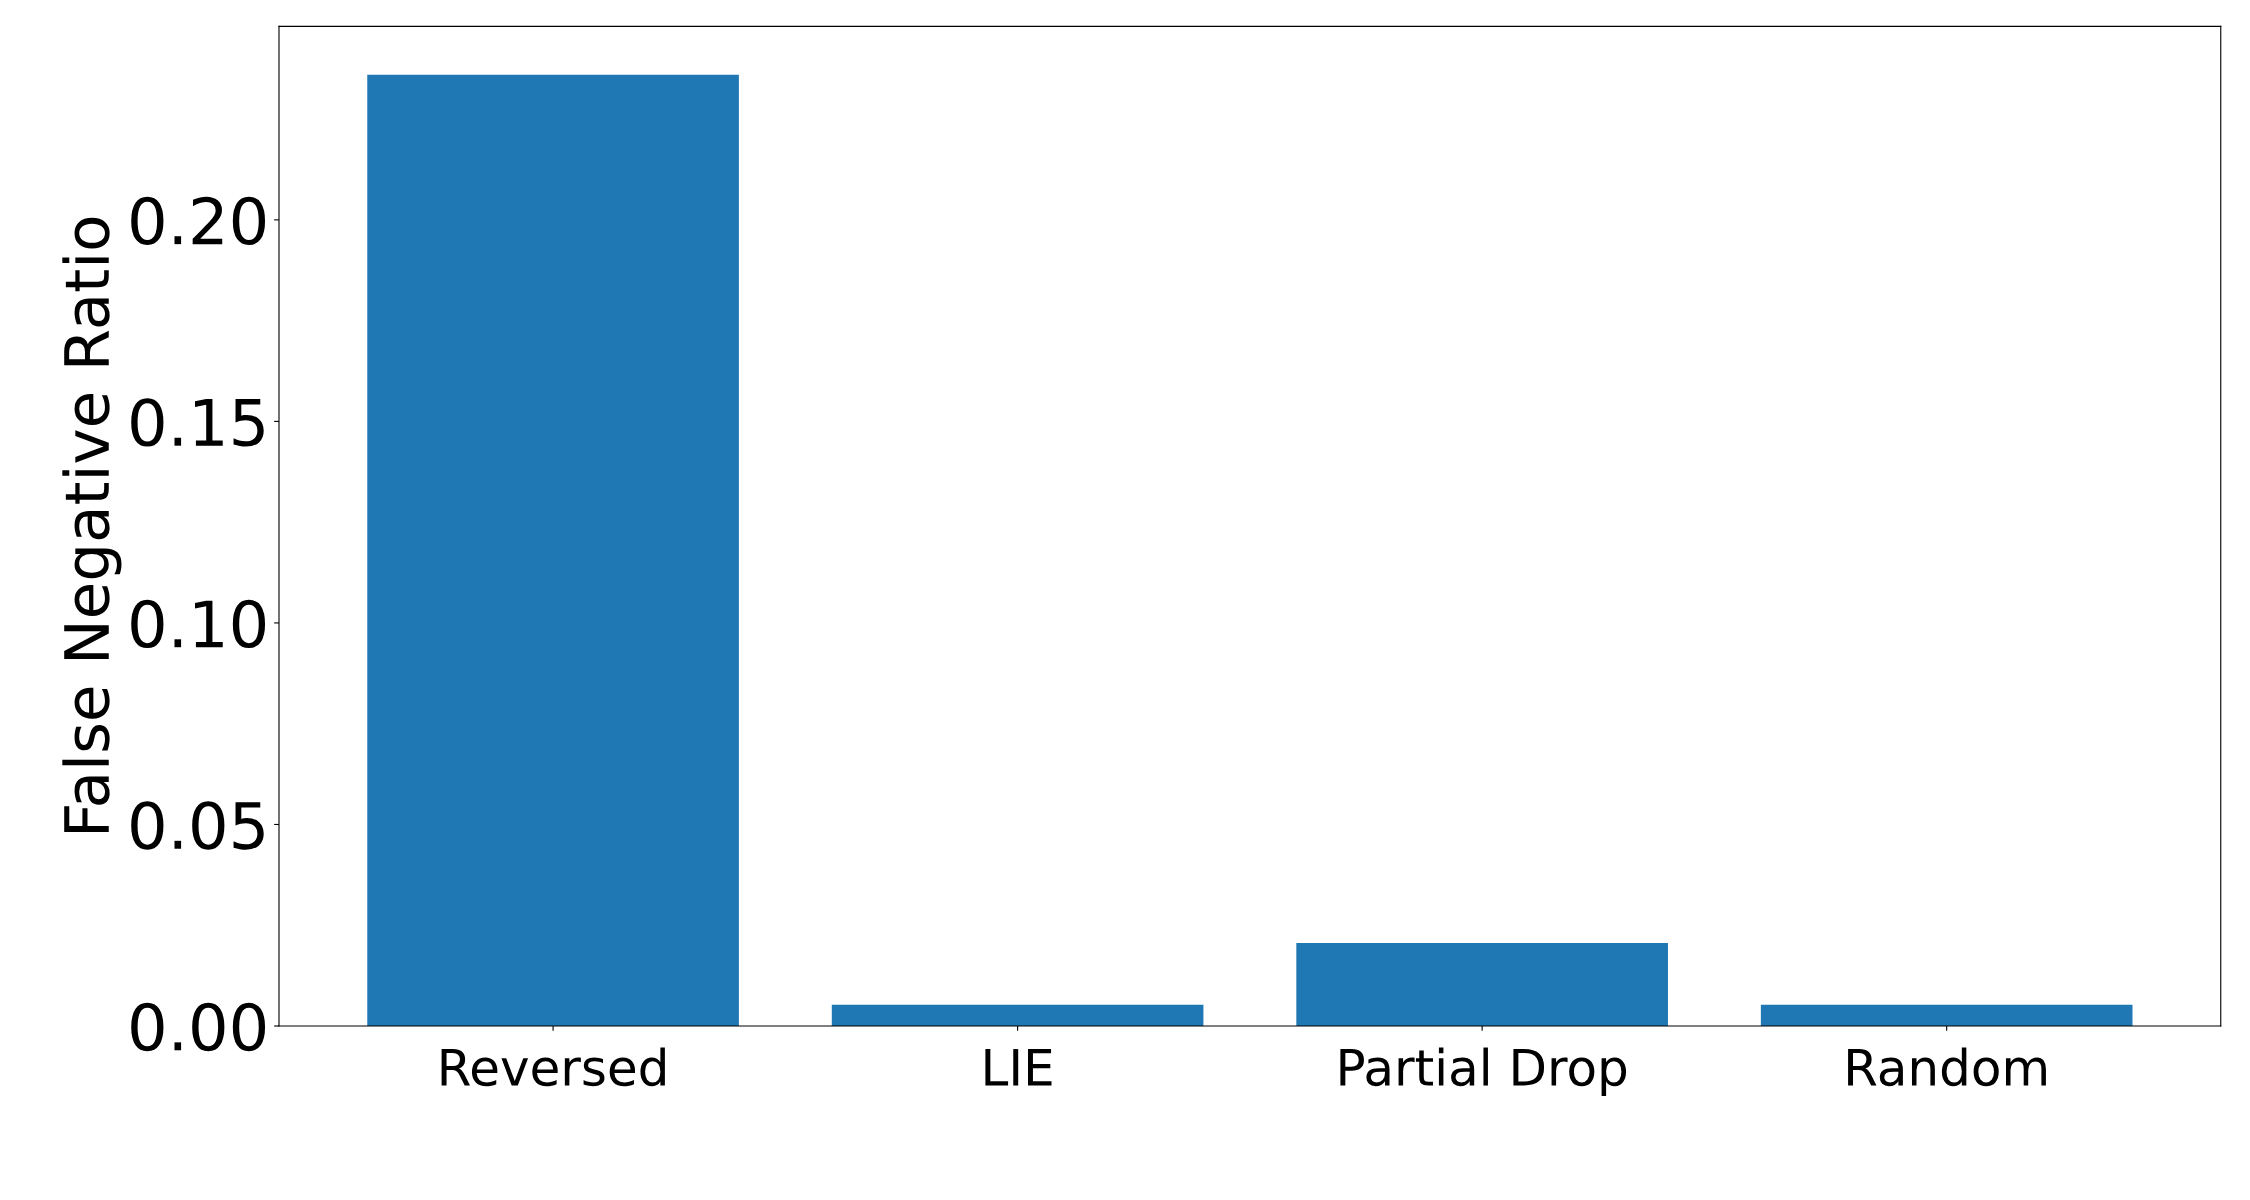 Image resolution: width=2250 pixels, height=1200 pixels. Describe the element at coordinates (553, 1067) in the screenshot. I see `x-tick-label: Reversed` at that location.